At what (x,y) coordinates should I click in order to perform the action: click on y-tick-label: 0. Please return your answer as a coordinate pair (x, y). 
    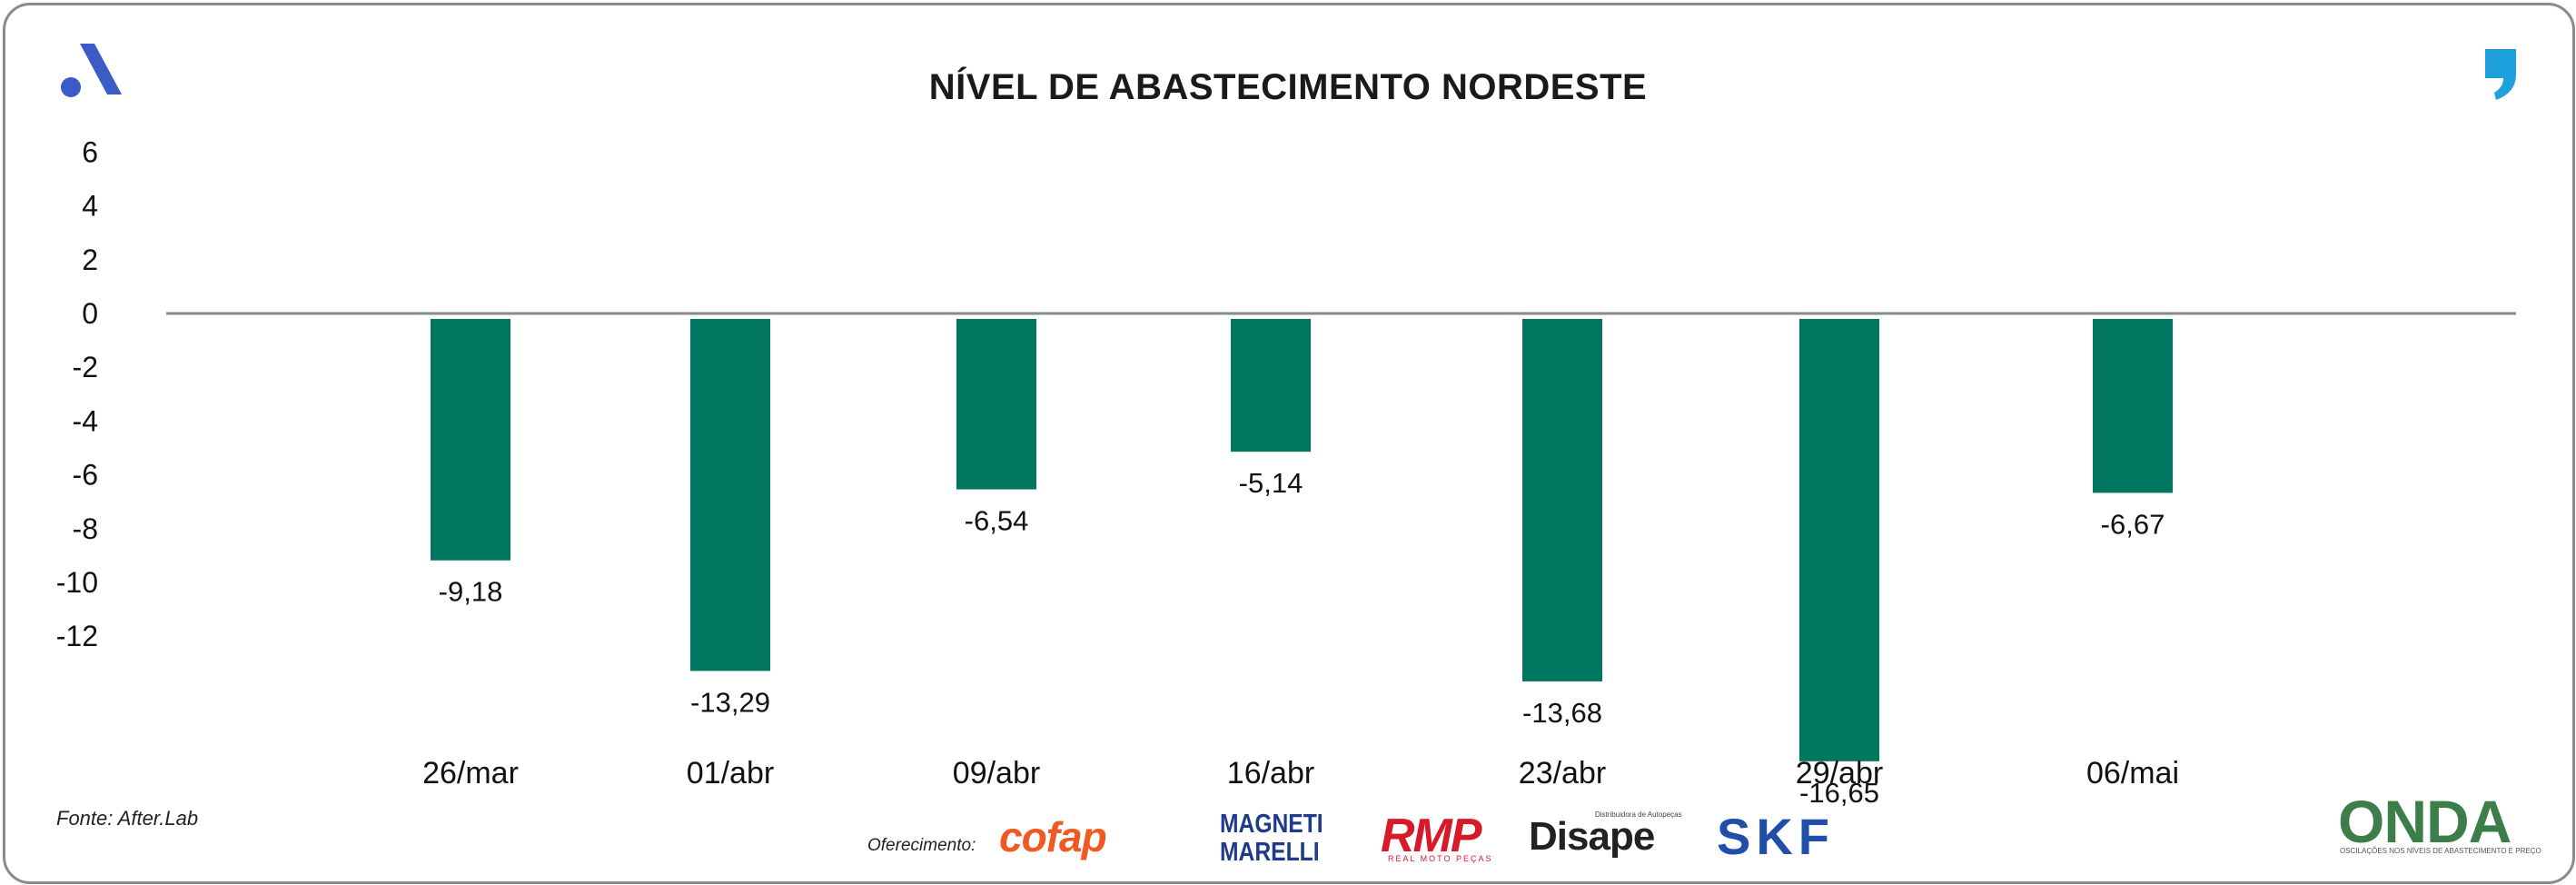
    Looking at the image, I should click on (90, 313).